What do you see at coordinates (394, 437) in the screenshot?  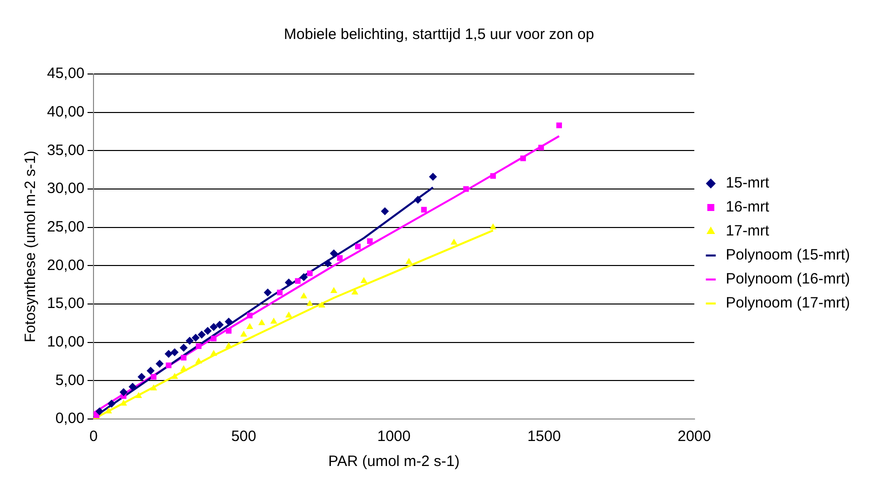 I see `x-tick-label: 1000` at bounding box center [394, 437].